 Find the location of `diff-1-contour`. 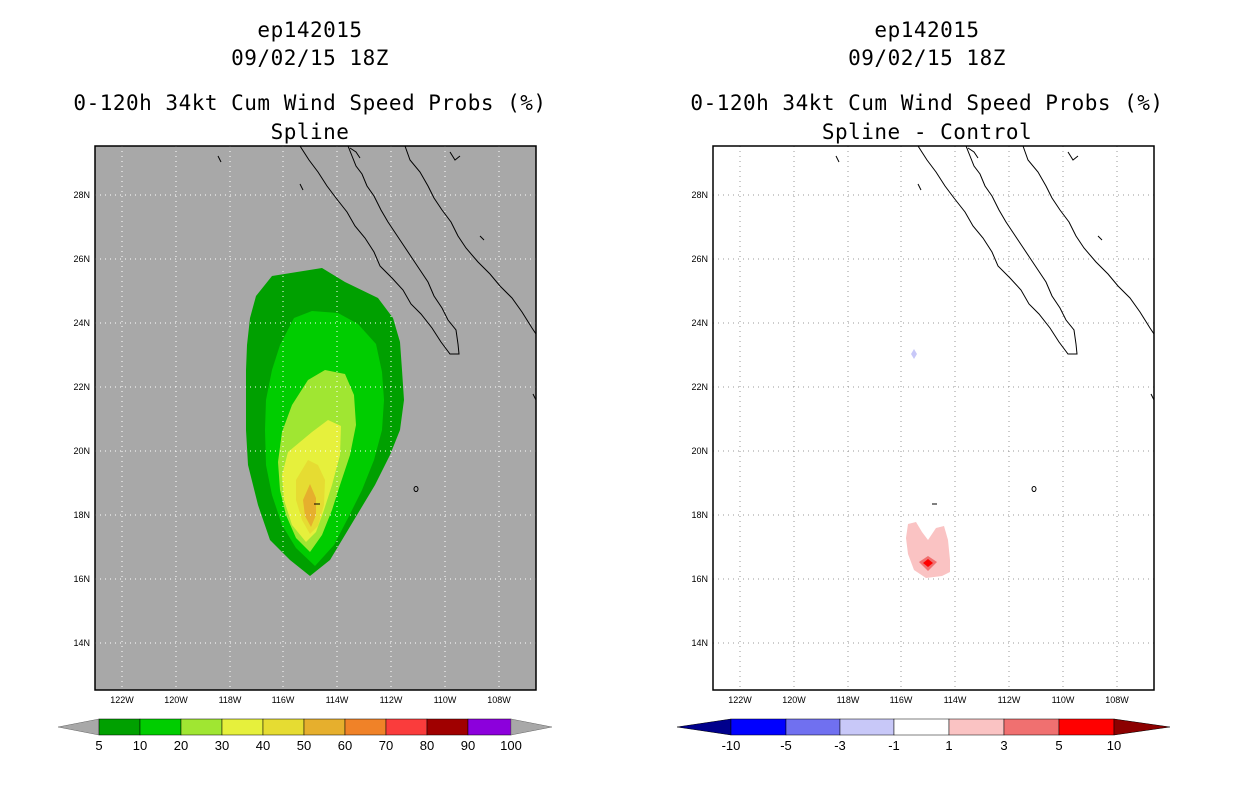

diff-1-contour is located at coordinates (928, 550).